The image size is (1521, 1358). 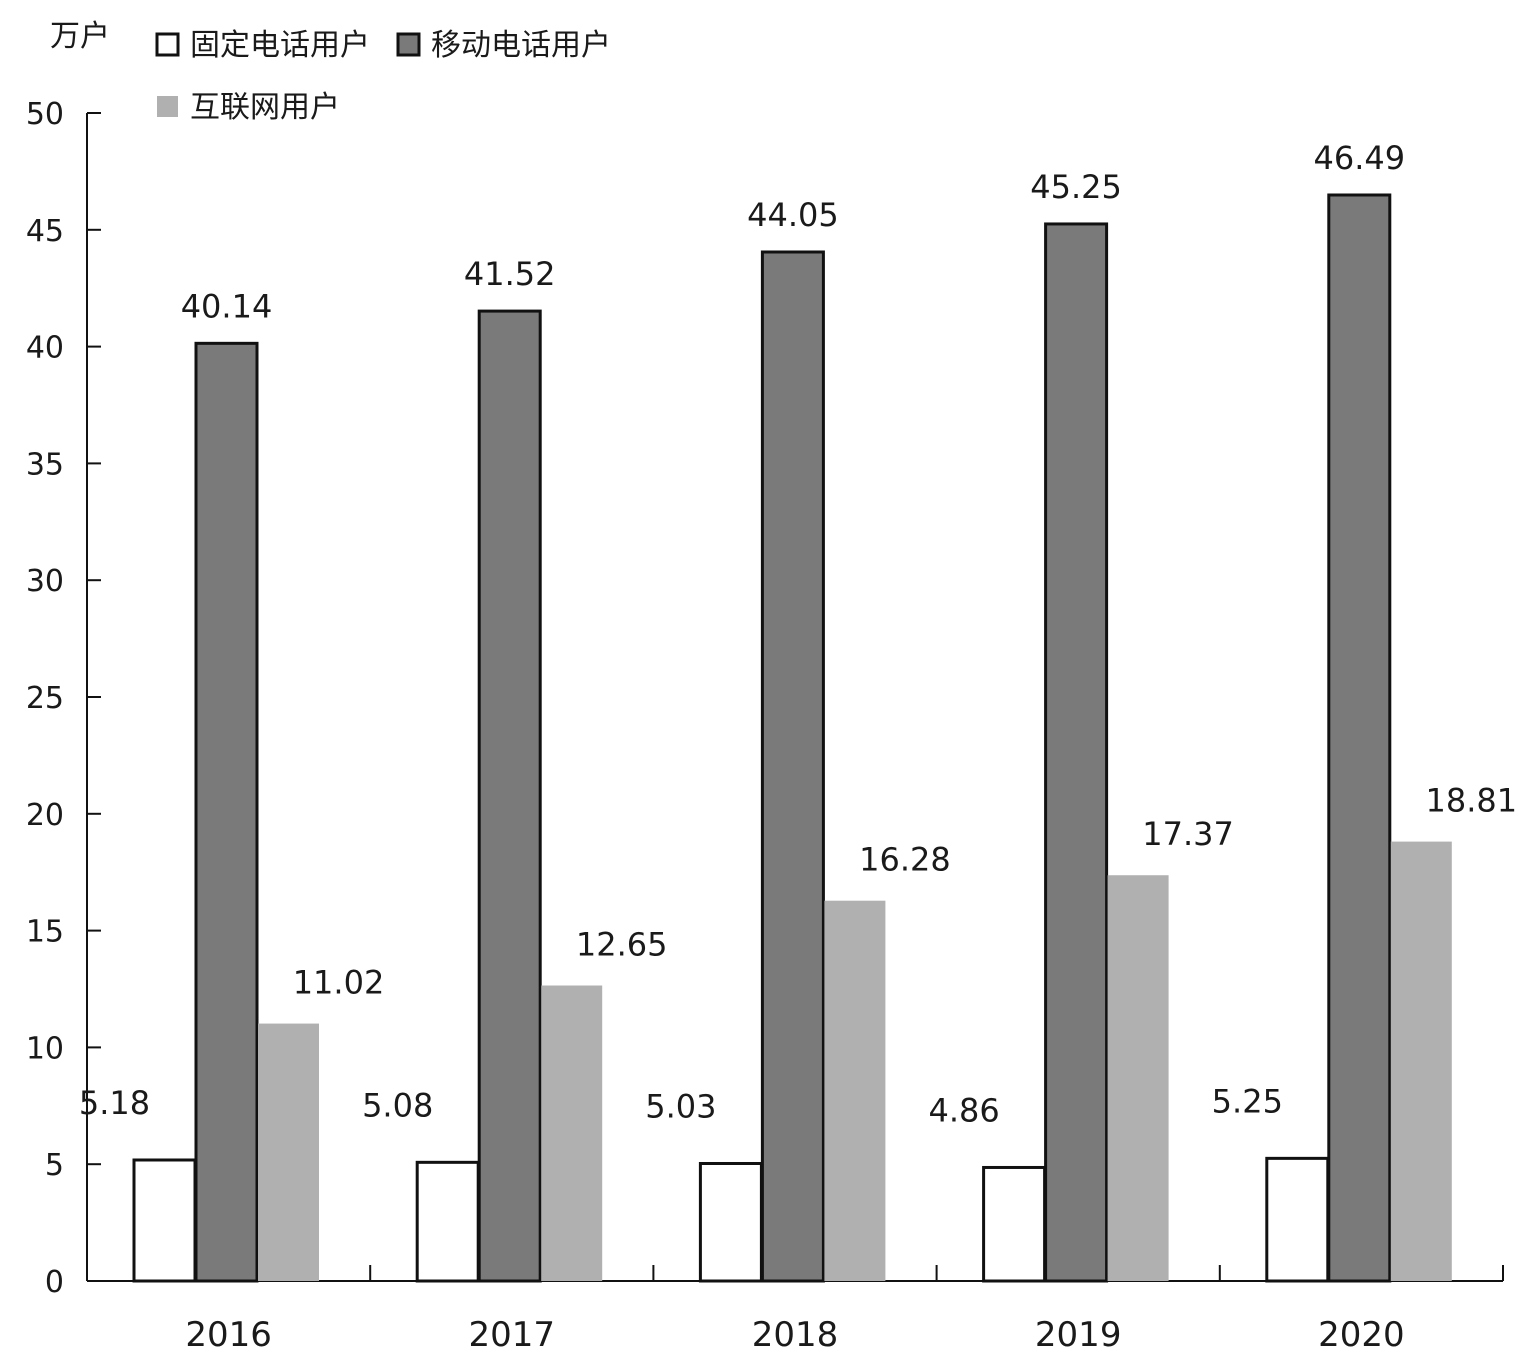 What do you see at coordinates (339, 983) in the screenshot?
I see `data-label: 11.02` at bounding box center [339, 983].